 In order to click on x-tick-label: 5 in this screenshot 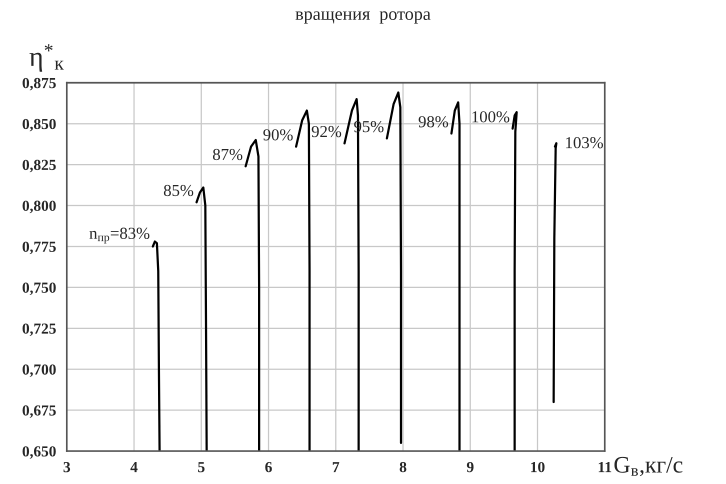, I will do `click(201, 467)`.